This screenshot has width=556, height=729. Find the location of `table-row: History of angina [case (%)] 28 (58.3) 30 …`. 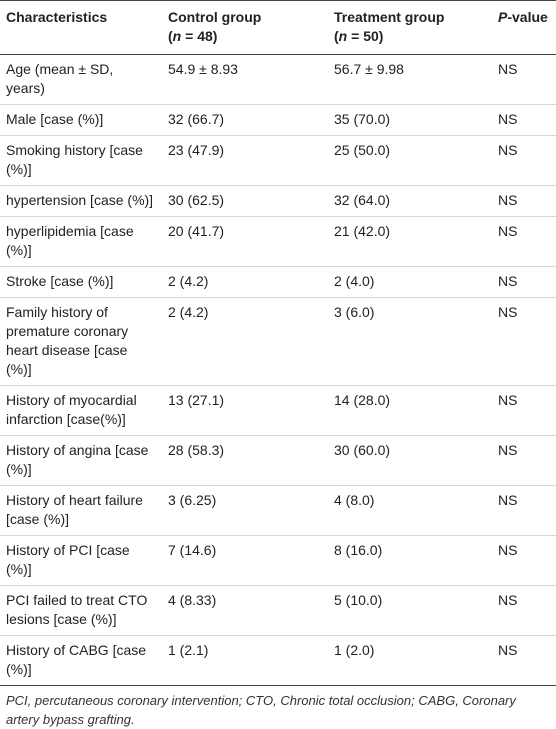

table-row: History of angina [case (%)] 28 (58.3) 30 … is located at coordinates (278, 461).